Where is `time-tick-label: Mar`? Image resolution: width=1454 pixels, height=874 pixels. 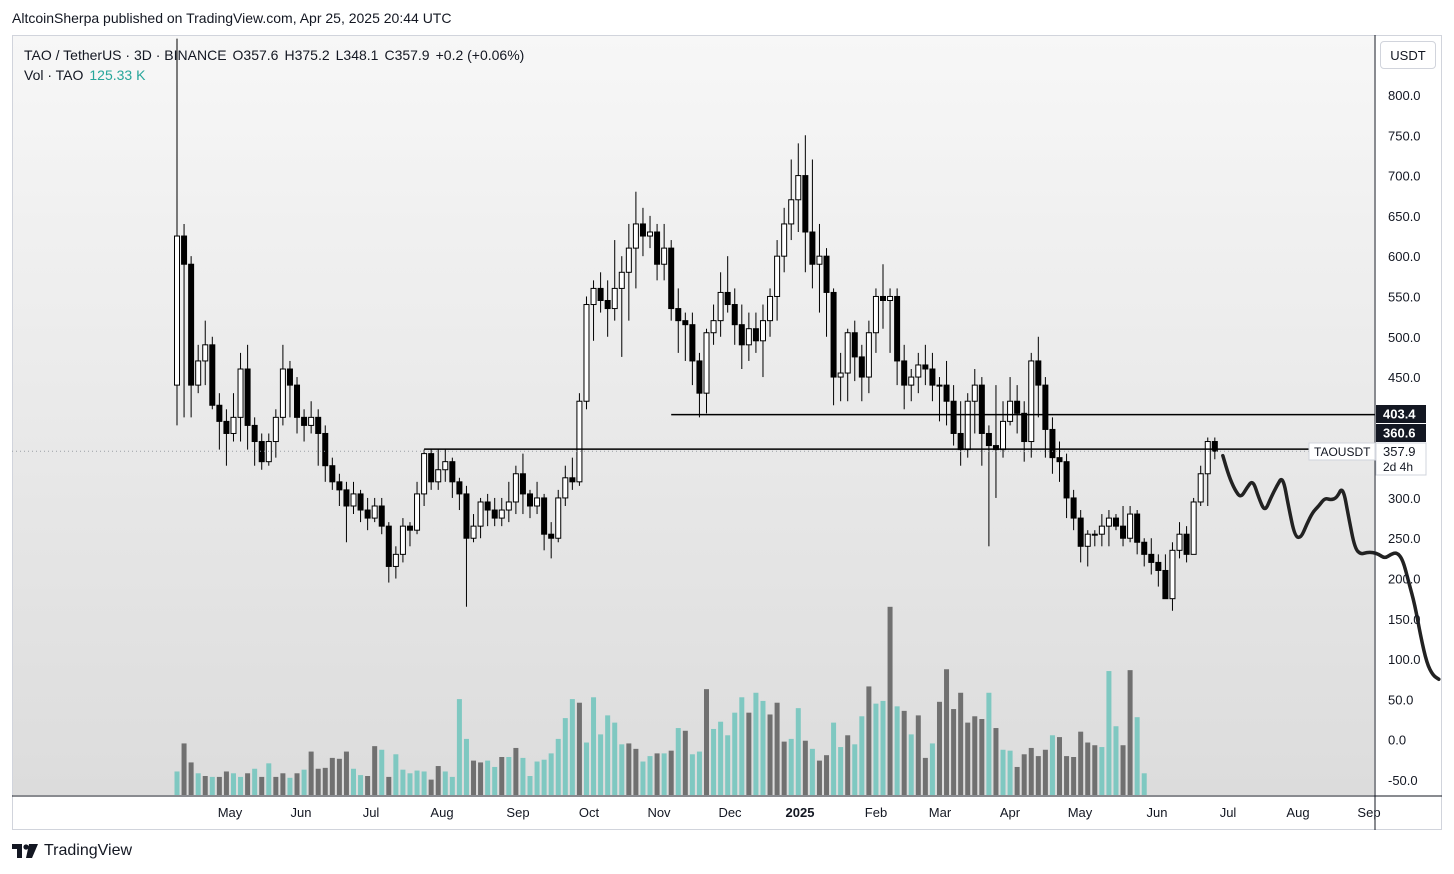
time-tick-label: Mar is located at coordinates (940, 812).